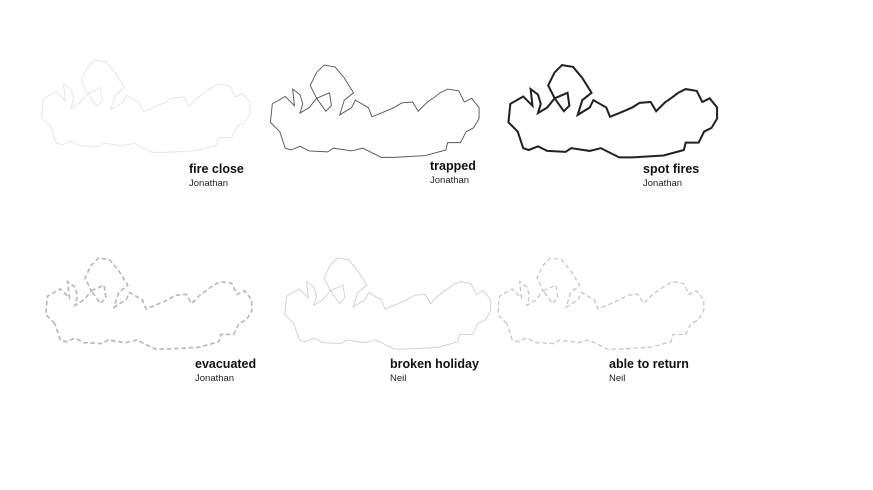 The height and width of the screenshot is (490, 873). I want to click on caption-item-2: trapped Jonathan, so click(453, 172).